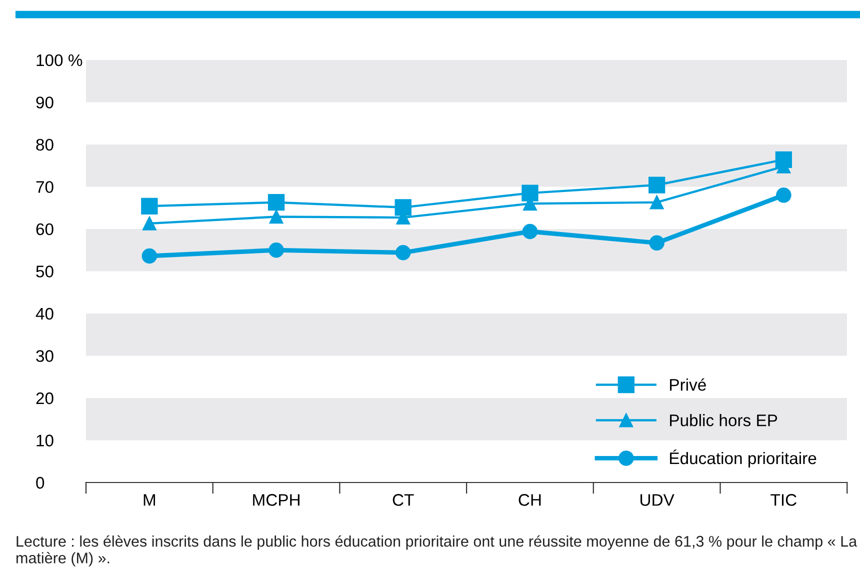 The image size is (860, 571). Describe the element at coordinates (45, 398) in the screenshot. I see `y-tick-label: 20` at that location.